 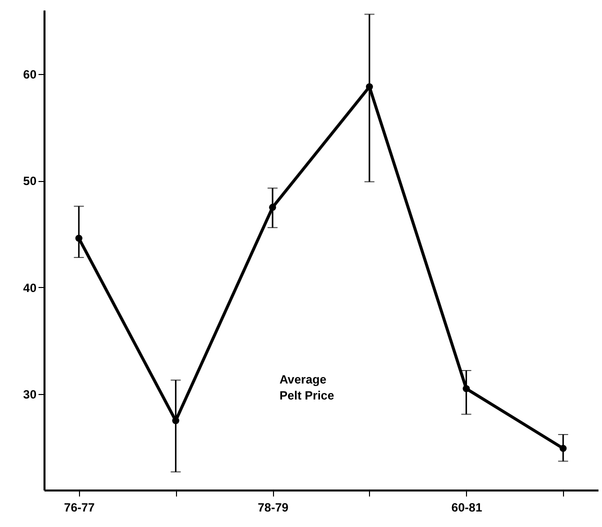 I want to click on y-tick-label: 60, so click(x=30, y=75).